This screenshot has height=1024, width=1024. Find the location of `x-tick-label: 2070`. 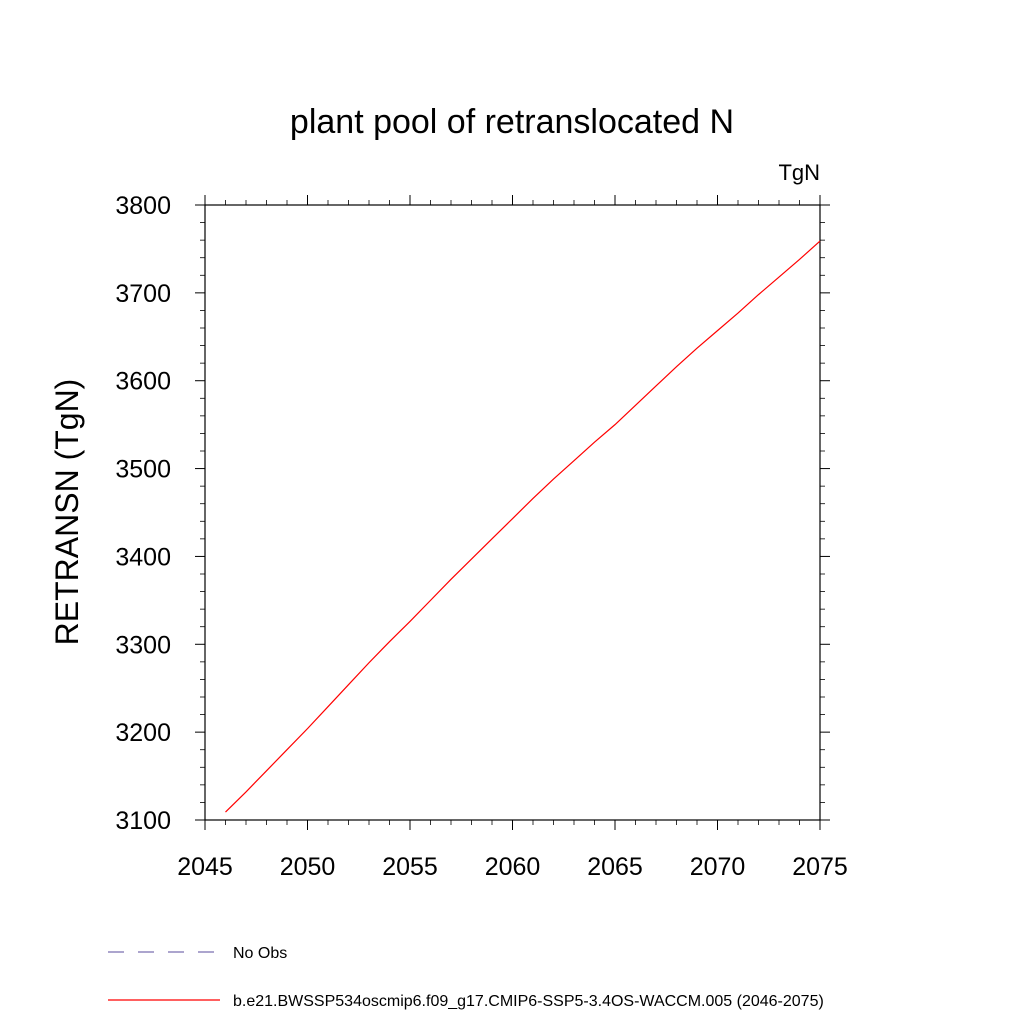

x-tick-label: 2070 is located at coordinates (718, 867).